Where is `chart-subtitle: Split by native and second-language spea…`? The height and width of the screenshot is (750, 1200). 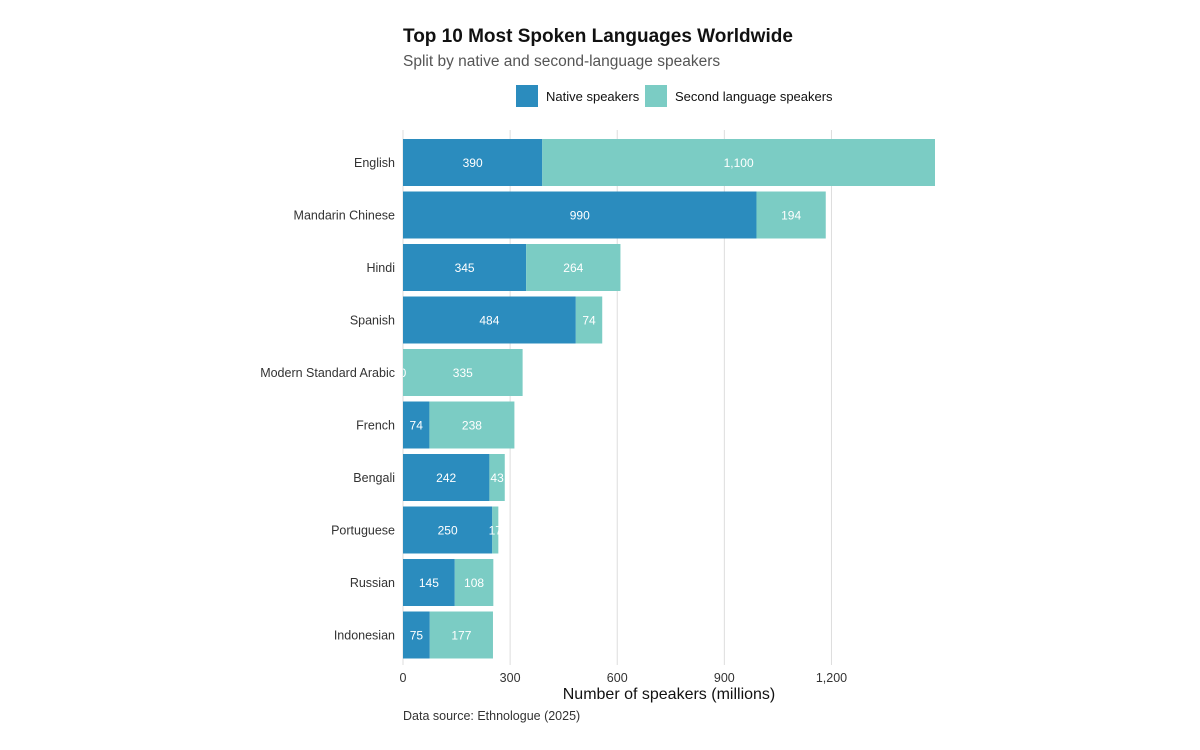
chart-subtitle: Split by native and second-language spea… is located at coordinates (561, 61).